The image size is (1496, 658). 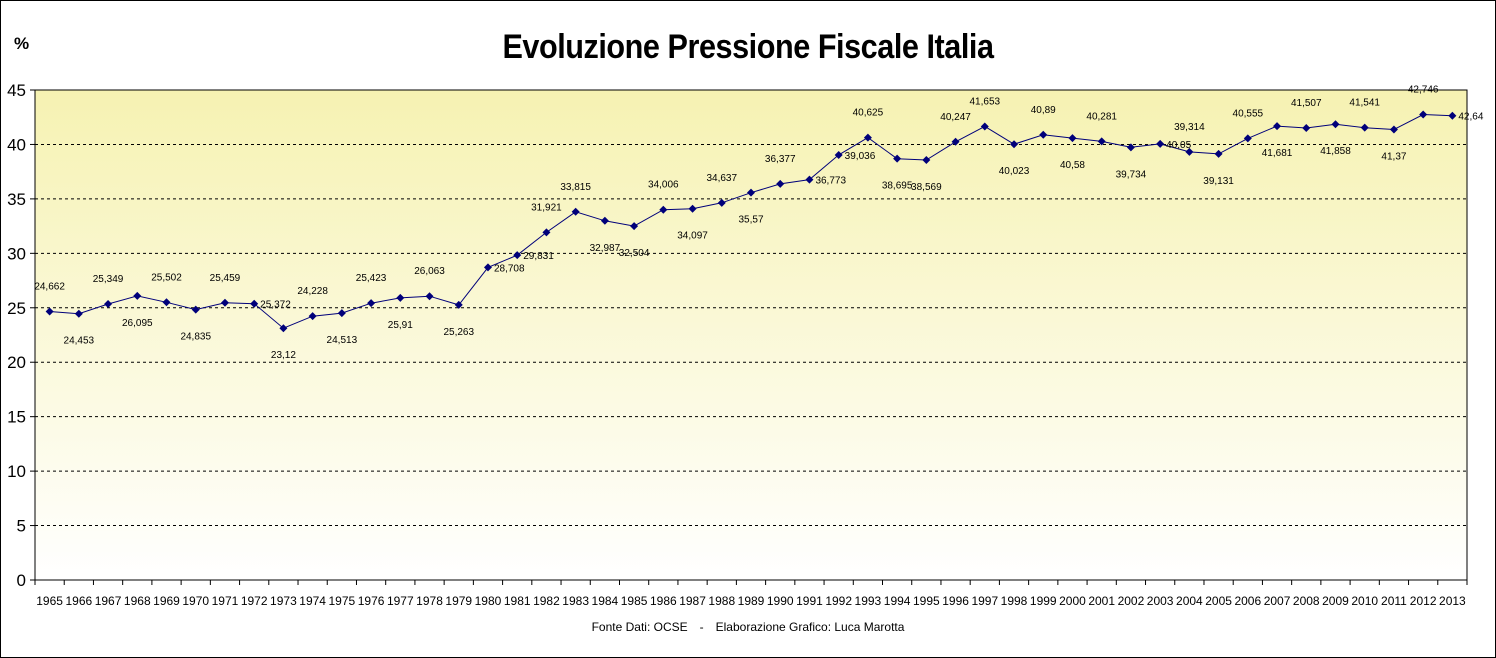 I want to click on y-tick-label: 0, so click(x=21, y=580).